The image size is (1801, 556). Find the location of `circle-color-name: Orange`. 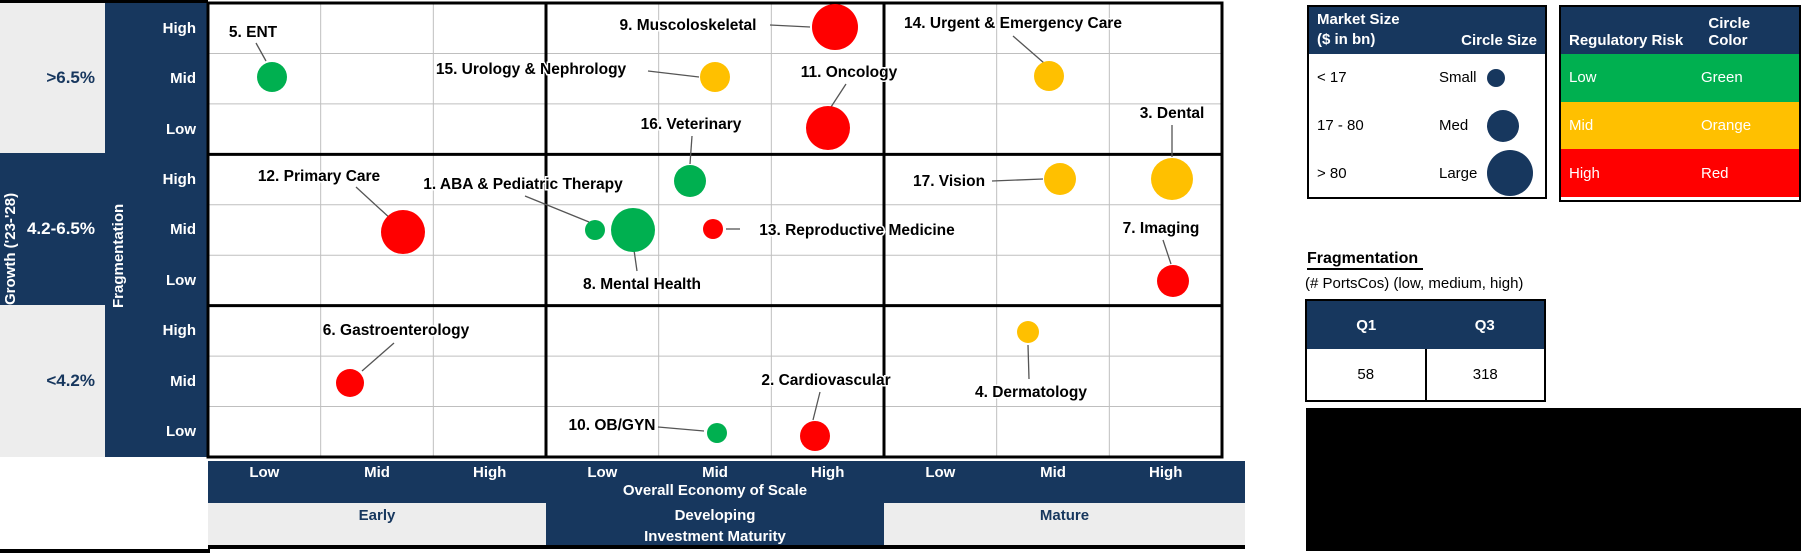

circle-color-name: Orange is located at coordinates (1726, 125).